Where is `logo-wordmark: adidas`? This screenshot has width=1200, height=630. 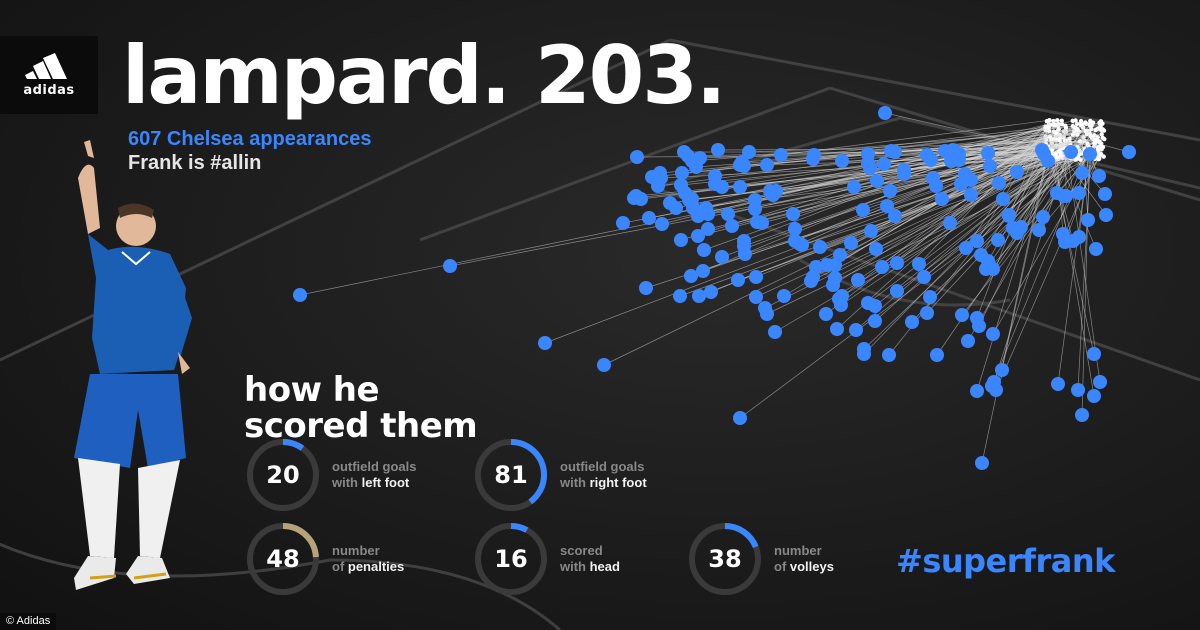 logo-wordmark: adidas is located at coordinates (49, 90).